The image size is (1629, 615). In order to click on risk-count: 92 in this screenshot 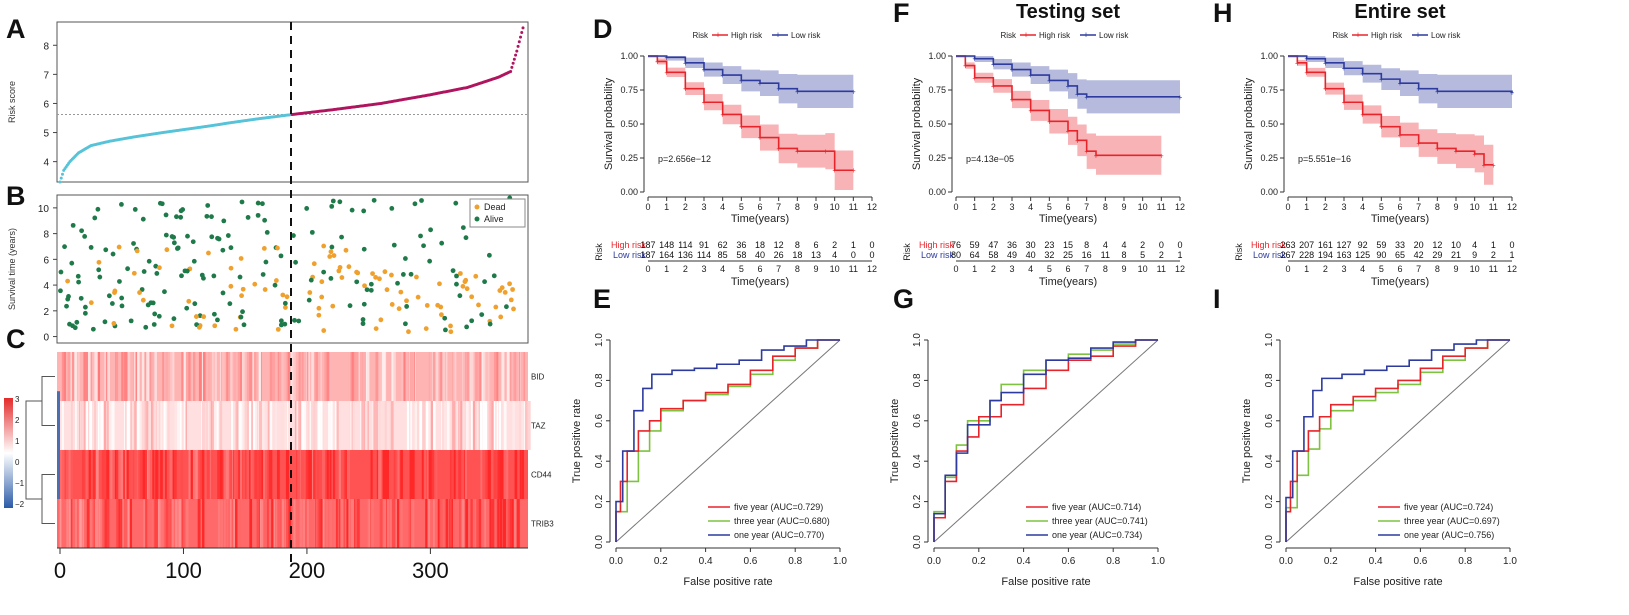, I will do `click(1363, 245)`.